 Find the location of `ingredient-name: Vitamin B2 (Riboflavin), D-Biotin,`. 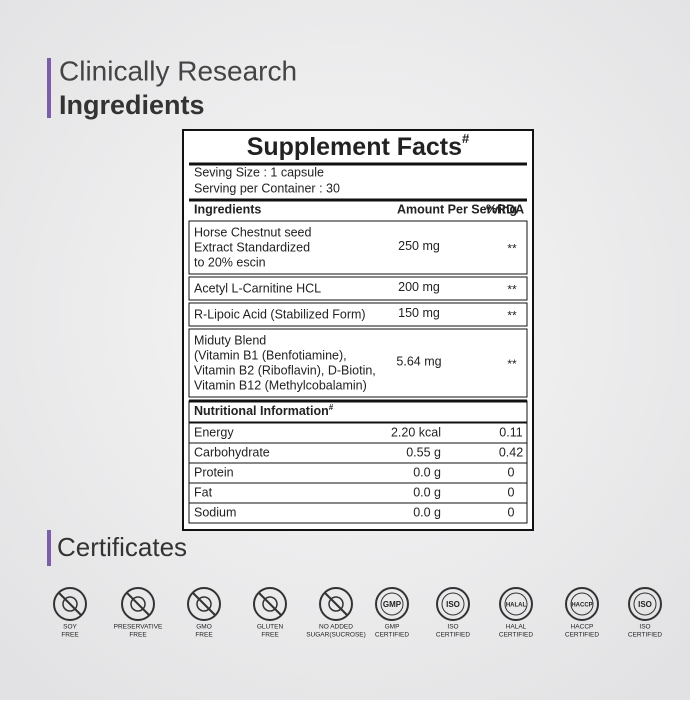

ingredient-name: Vitamin B2 (Riboflavin), D-Biotin, is located at coordinates (285, 370).